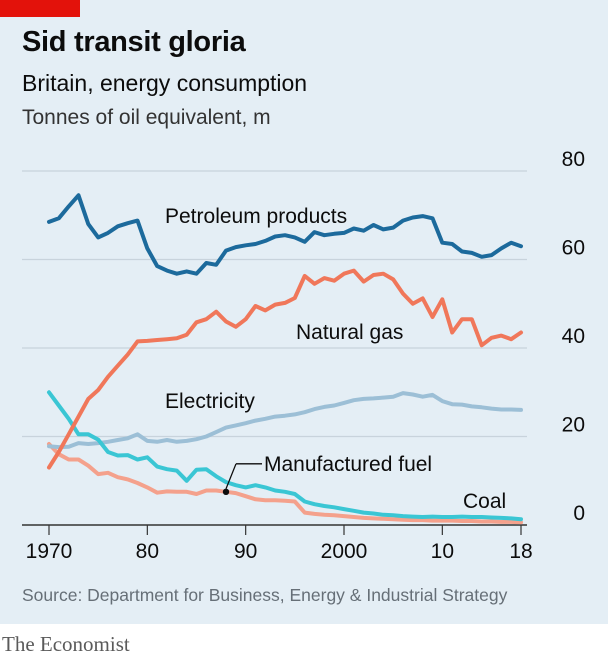  I want to click on chart-title: Sid transit gloria, so click(134, 42).